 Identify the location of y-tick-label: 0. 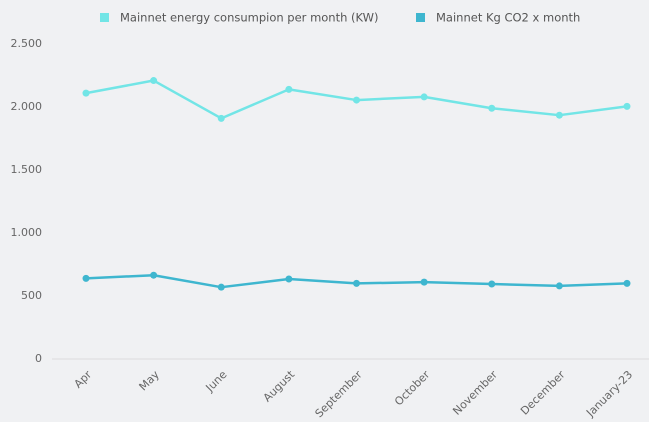
(38, 358).